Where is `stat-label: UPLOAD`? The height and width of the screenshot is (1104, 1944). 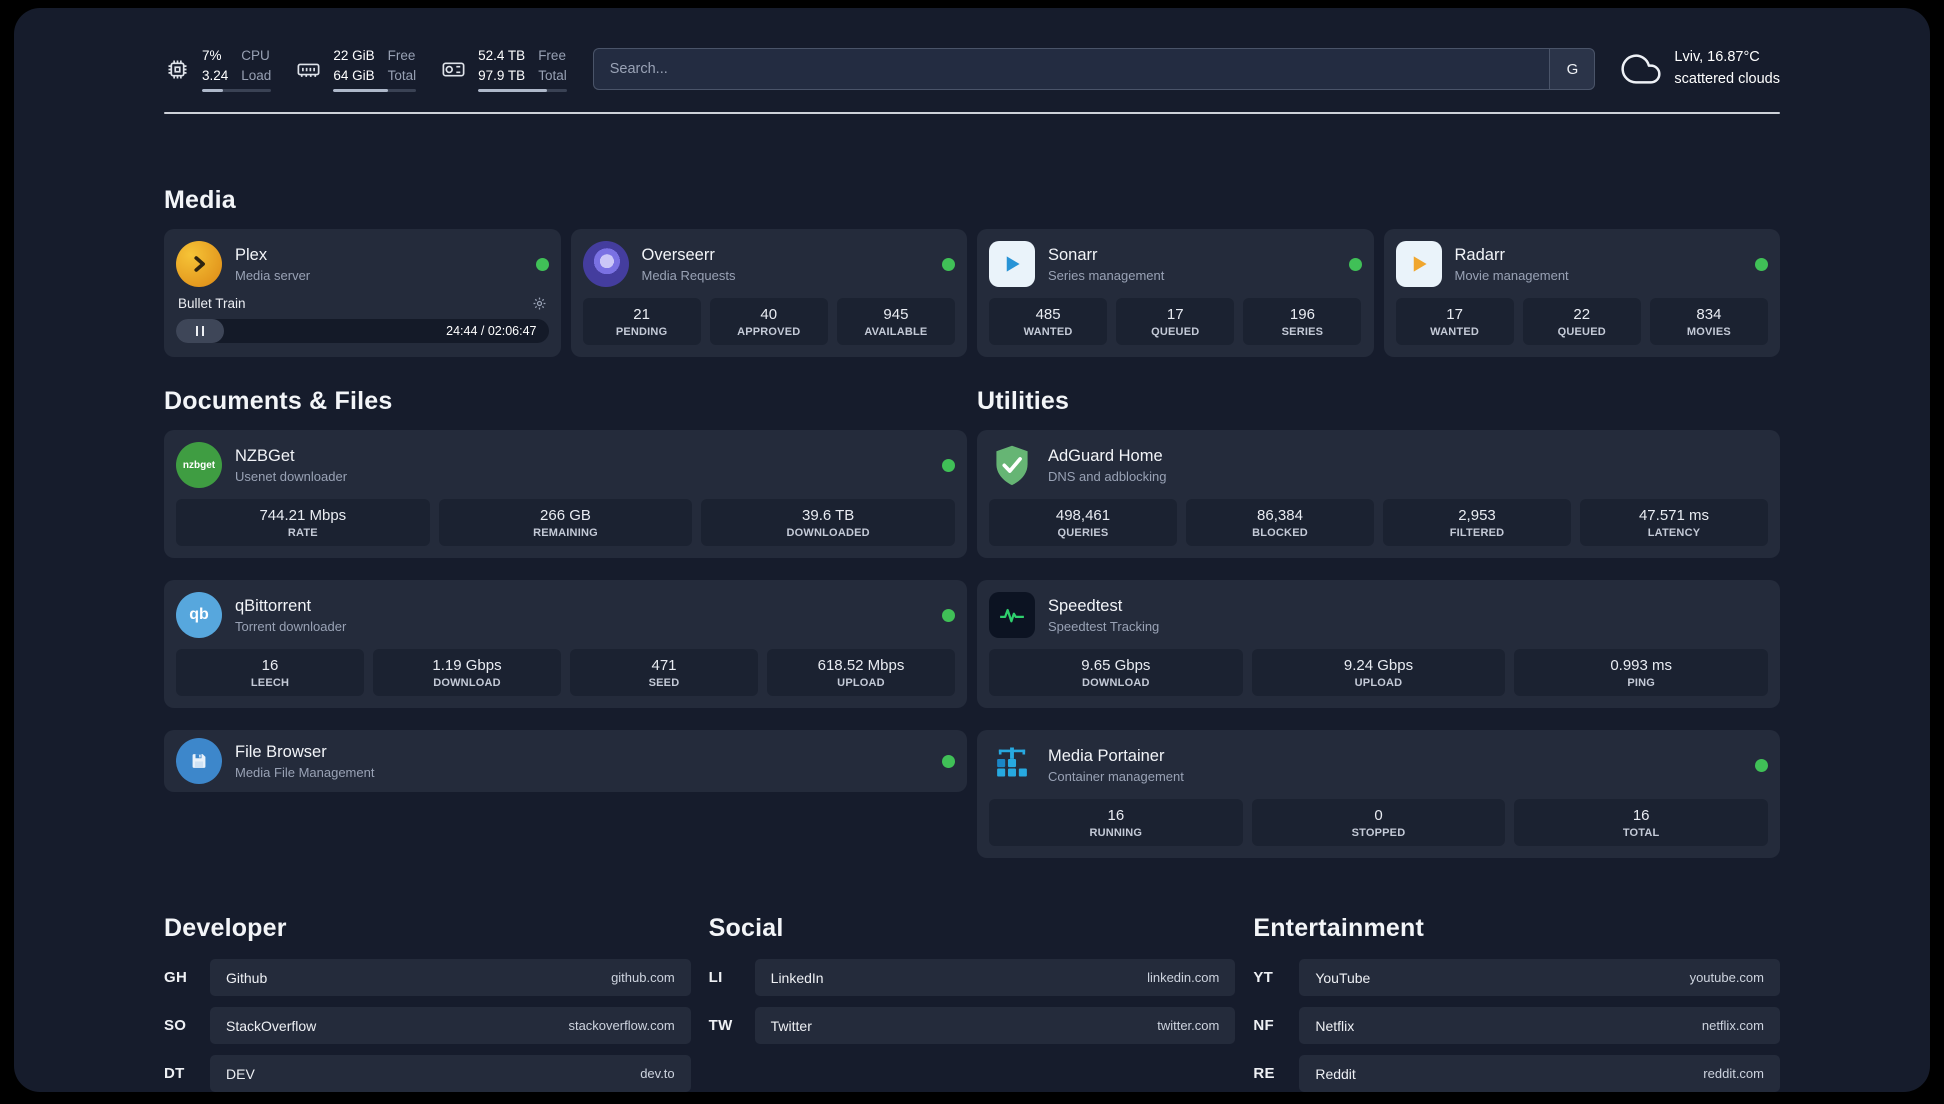
stat-label: UPLOAD is located at coordinates (1378, 683).